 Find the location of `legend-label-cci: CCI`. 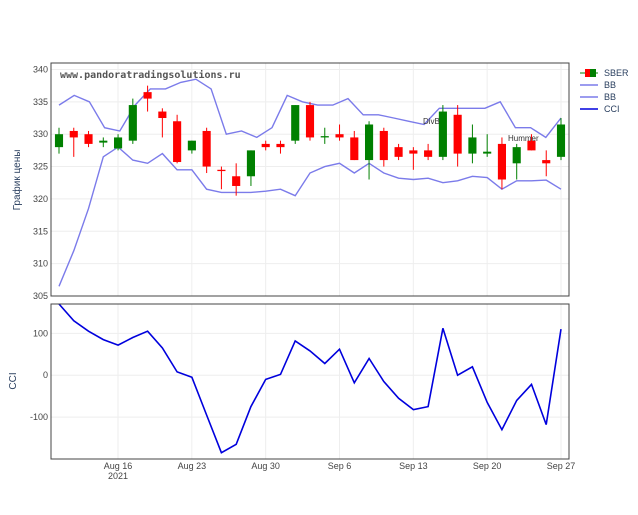

legend-label-cci: CCI is located at coordinates (612, 109).